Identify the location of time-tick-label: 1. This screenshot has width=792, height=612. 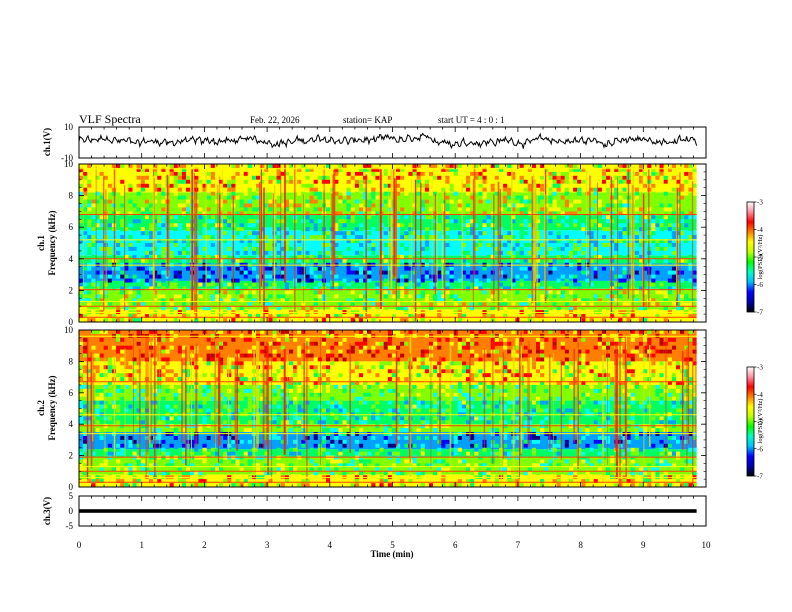
(141, 545).